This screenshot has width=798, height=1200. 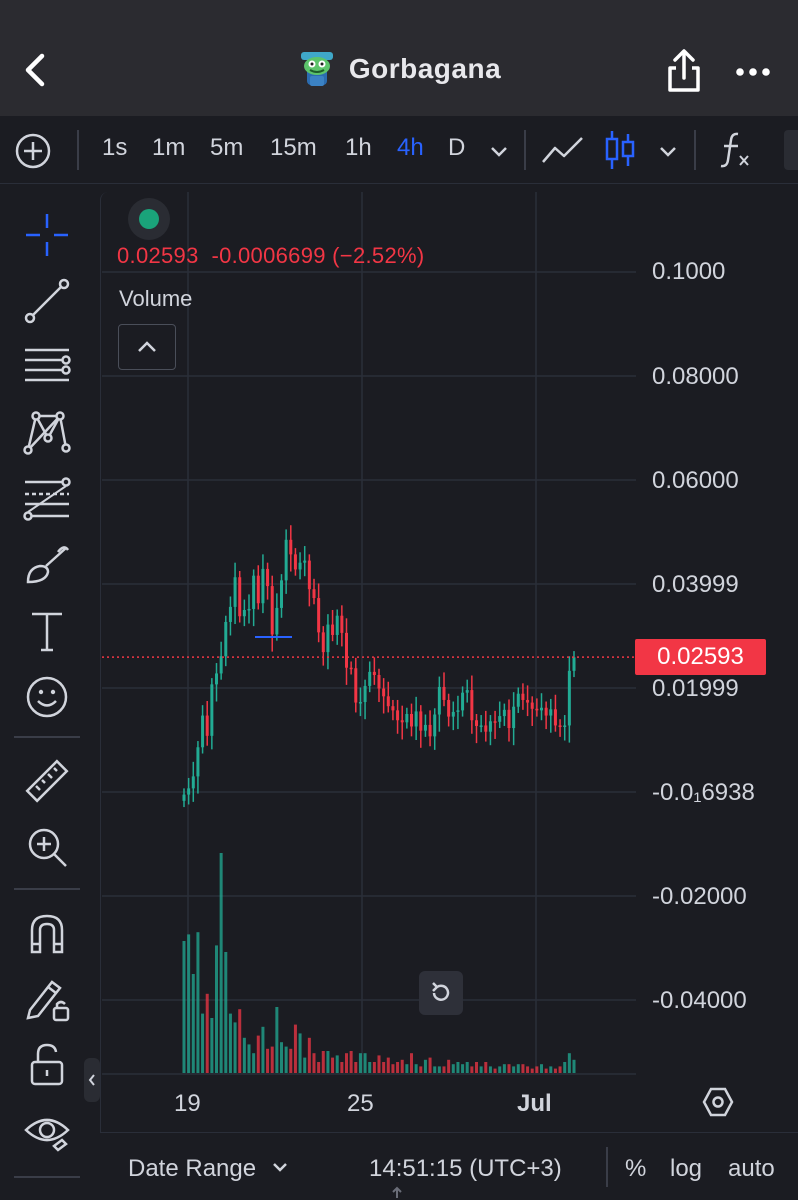 I want to click on app-header: Gorbagana, so click(x=399, y=58).